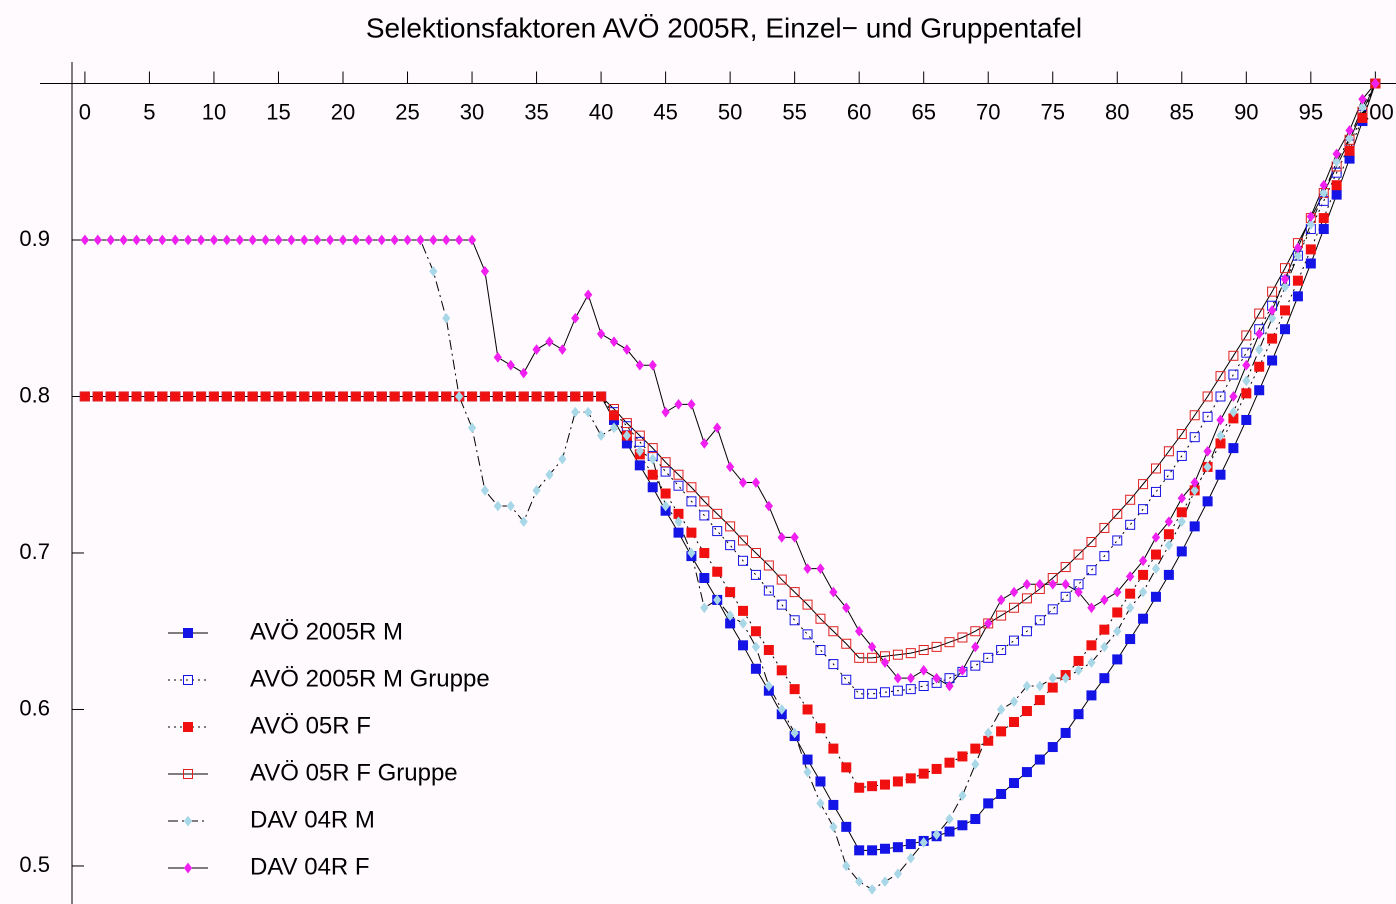 The height and width of the screenshot is (904, 1396). Describe the element at coordinates (472, 111) in the screenshot. I see `x-tick-label: 30` at that location.